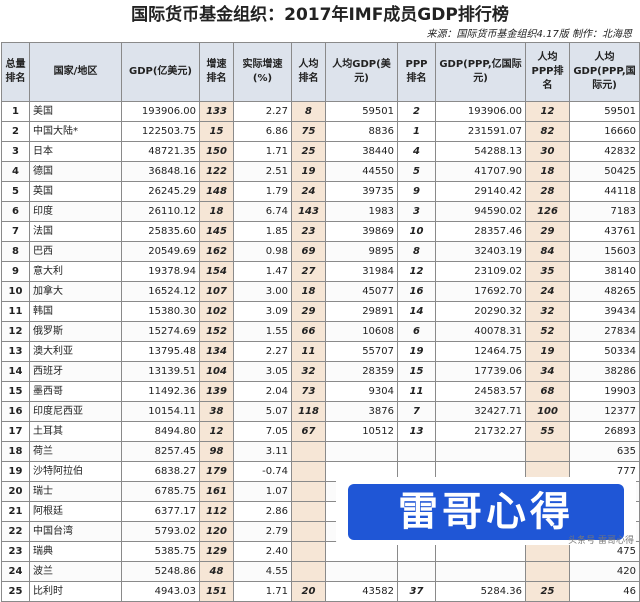 The height and width of the screenshot is (602, 640). Describe the element at coordinates (308, 131) in the screenshot. I see `cell-pc-rank: 75` at that location.